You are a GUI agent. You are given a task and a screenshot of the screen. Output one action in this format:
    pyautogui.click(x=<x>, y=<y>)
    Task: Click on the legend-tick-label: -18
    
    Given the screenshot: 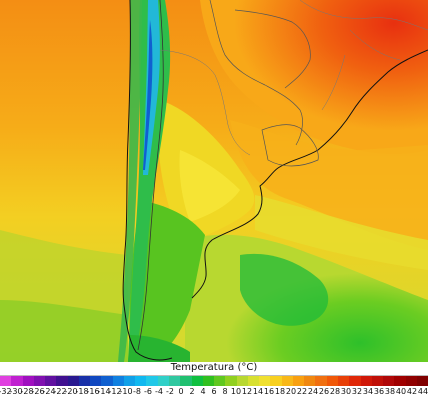 What is the action you would take?
    pyautogui.click(x=82, y=391)
    